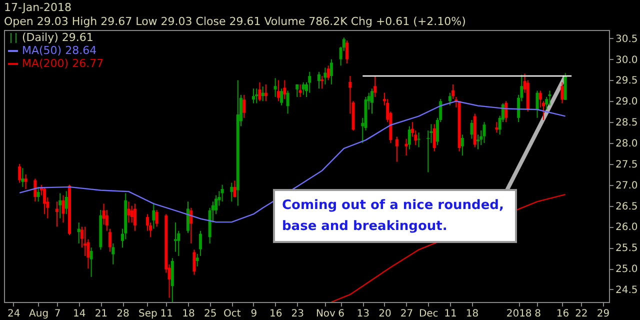 The height and width of the screenshot is (320, 640). What do you see at coordinates (38, 7) in the screenshot?
I see `chart-title: 17-Jan-2018` at bounding box center [38, 7].